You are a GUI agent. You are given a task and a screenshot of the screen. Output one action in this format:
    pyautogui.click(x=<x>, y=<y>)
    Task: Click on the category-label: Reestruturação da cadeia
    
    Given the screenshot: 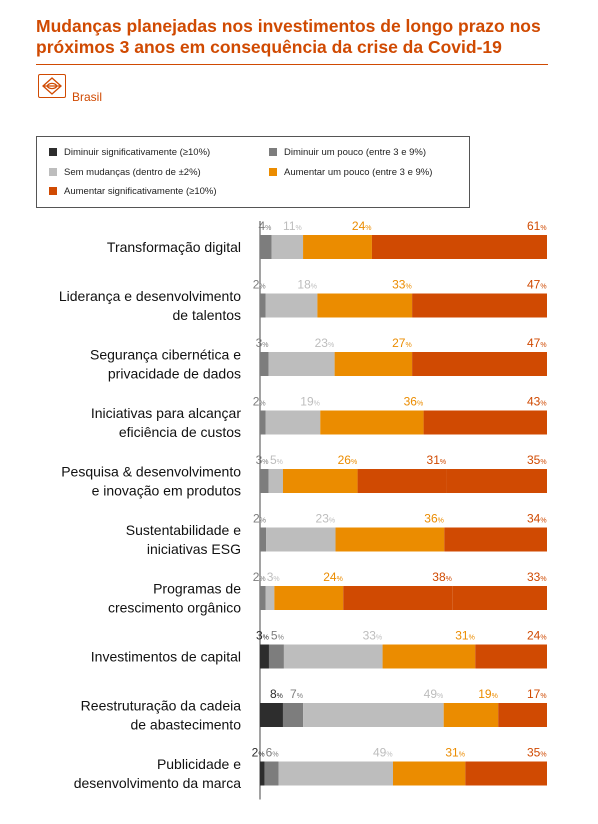 What is the action you would take?
    pyautogui.click(x=161, y=706)
    